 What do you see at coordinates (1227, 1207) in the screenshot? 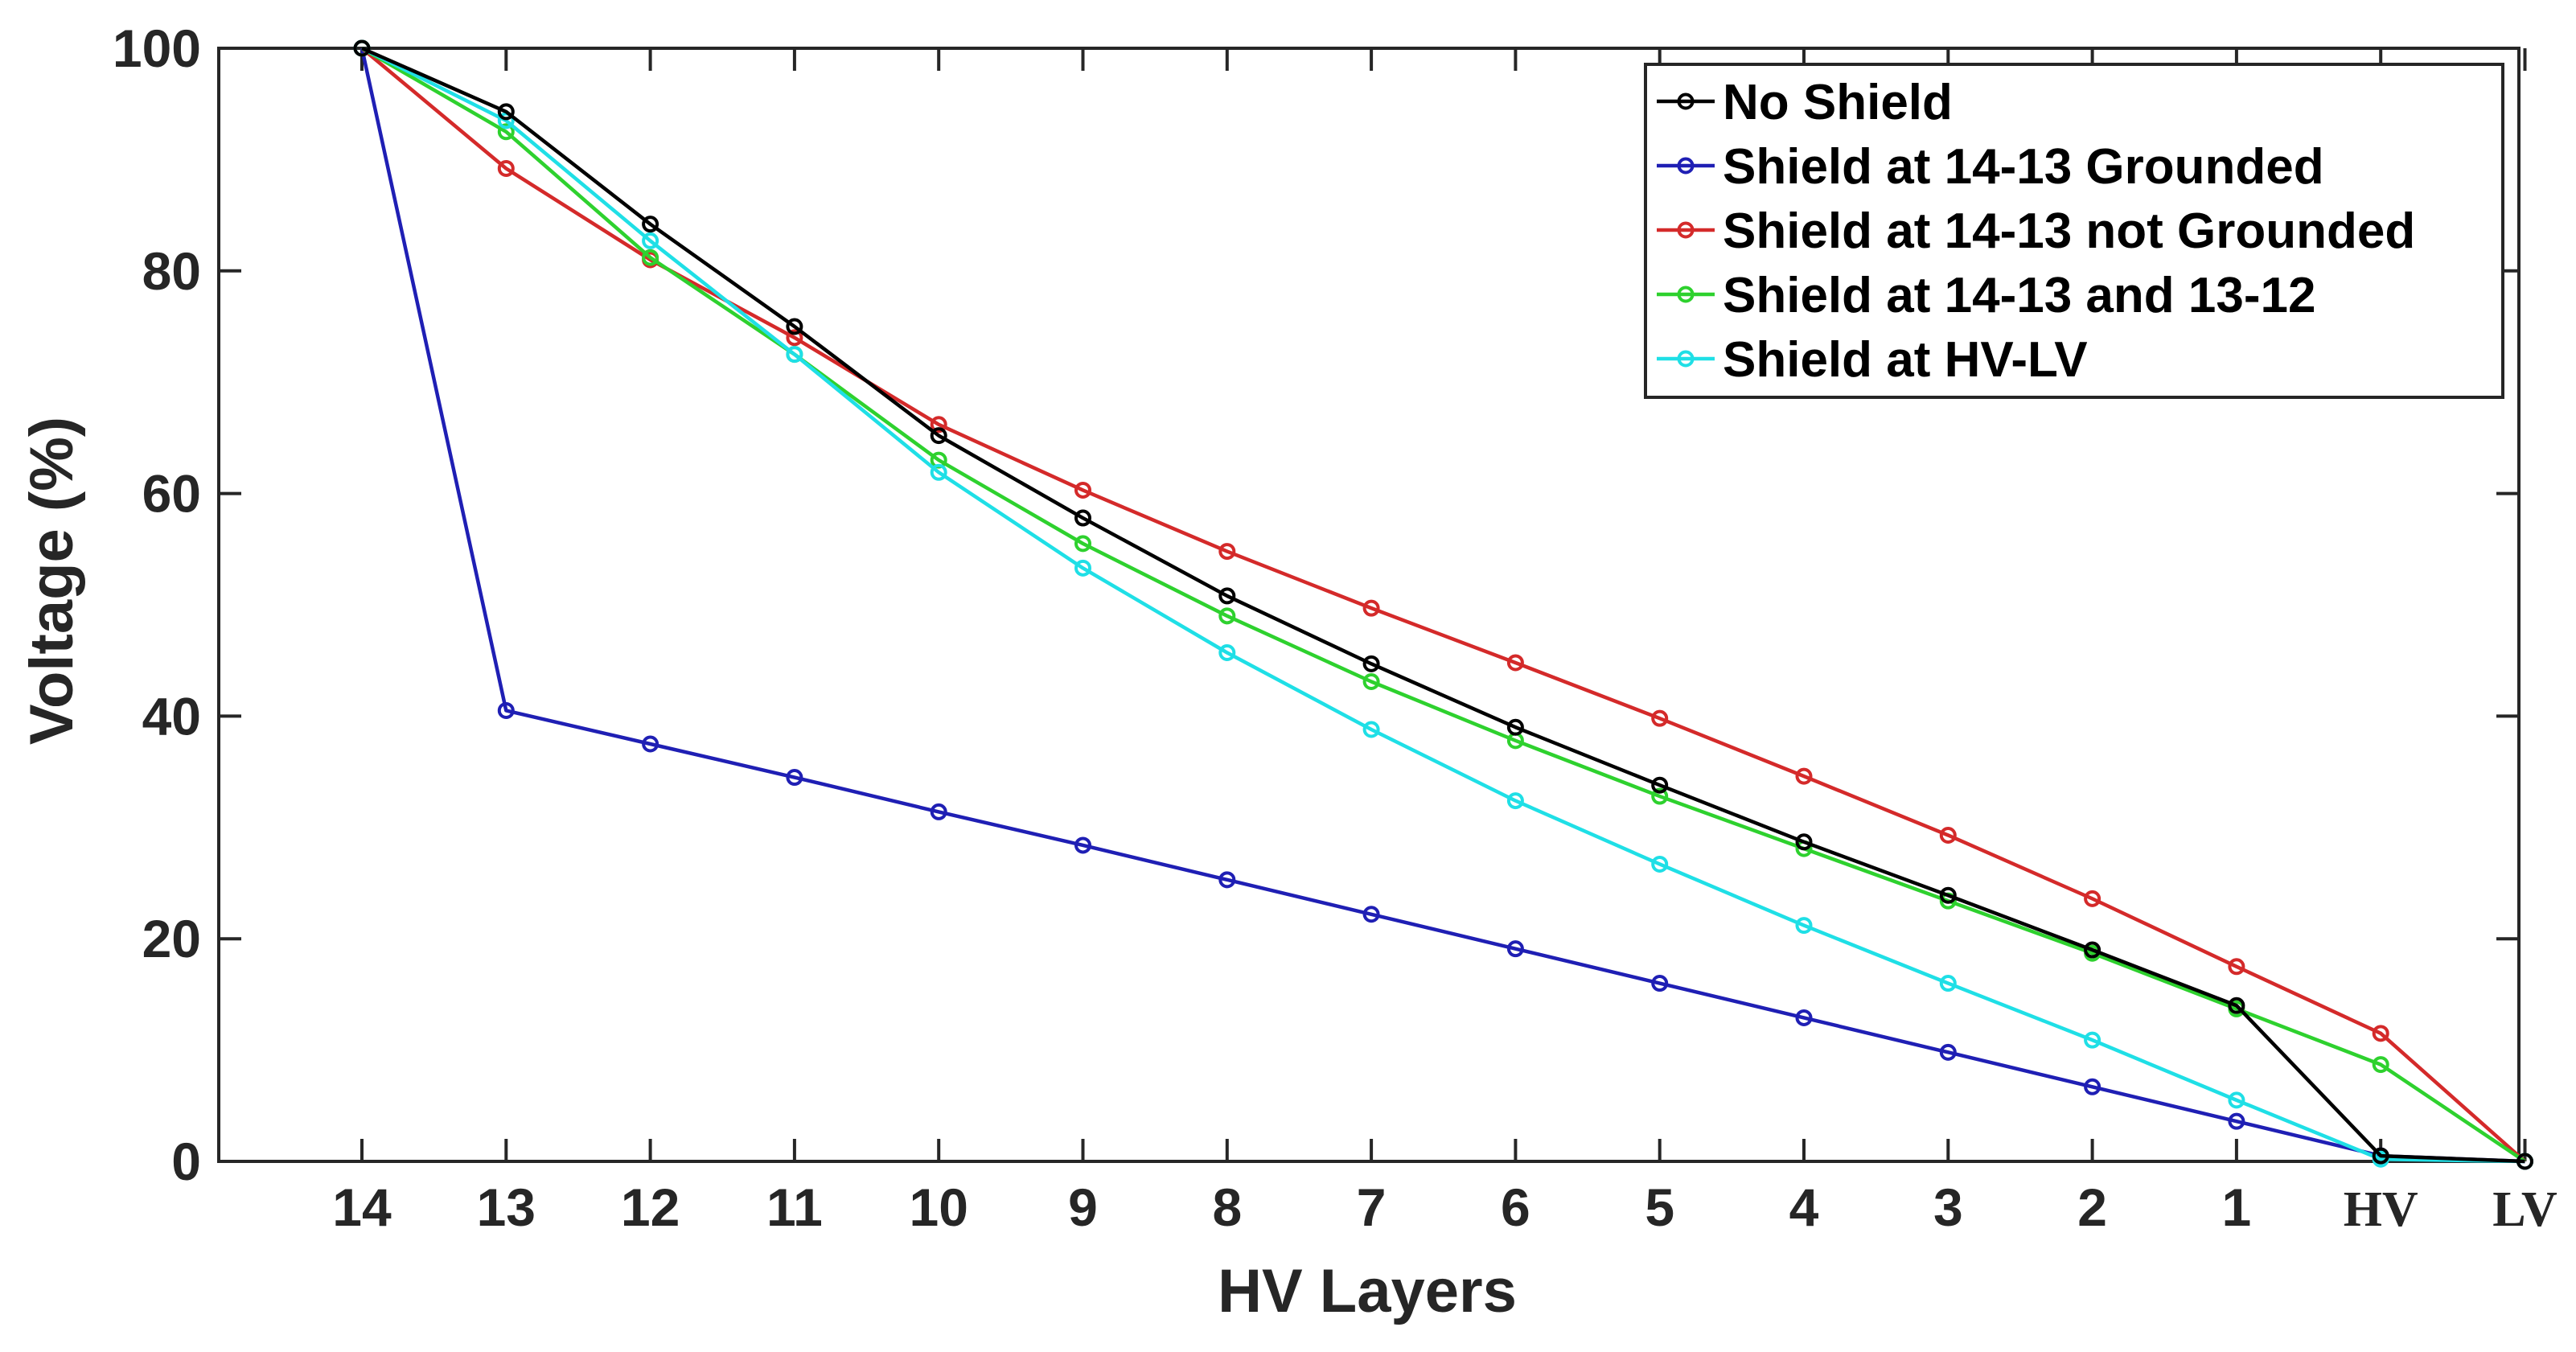
I see `x-tick-label: 8` at bounding box center [1227, 1207].